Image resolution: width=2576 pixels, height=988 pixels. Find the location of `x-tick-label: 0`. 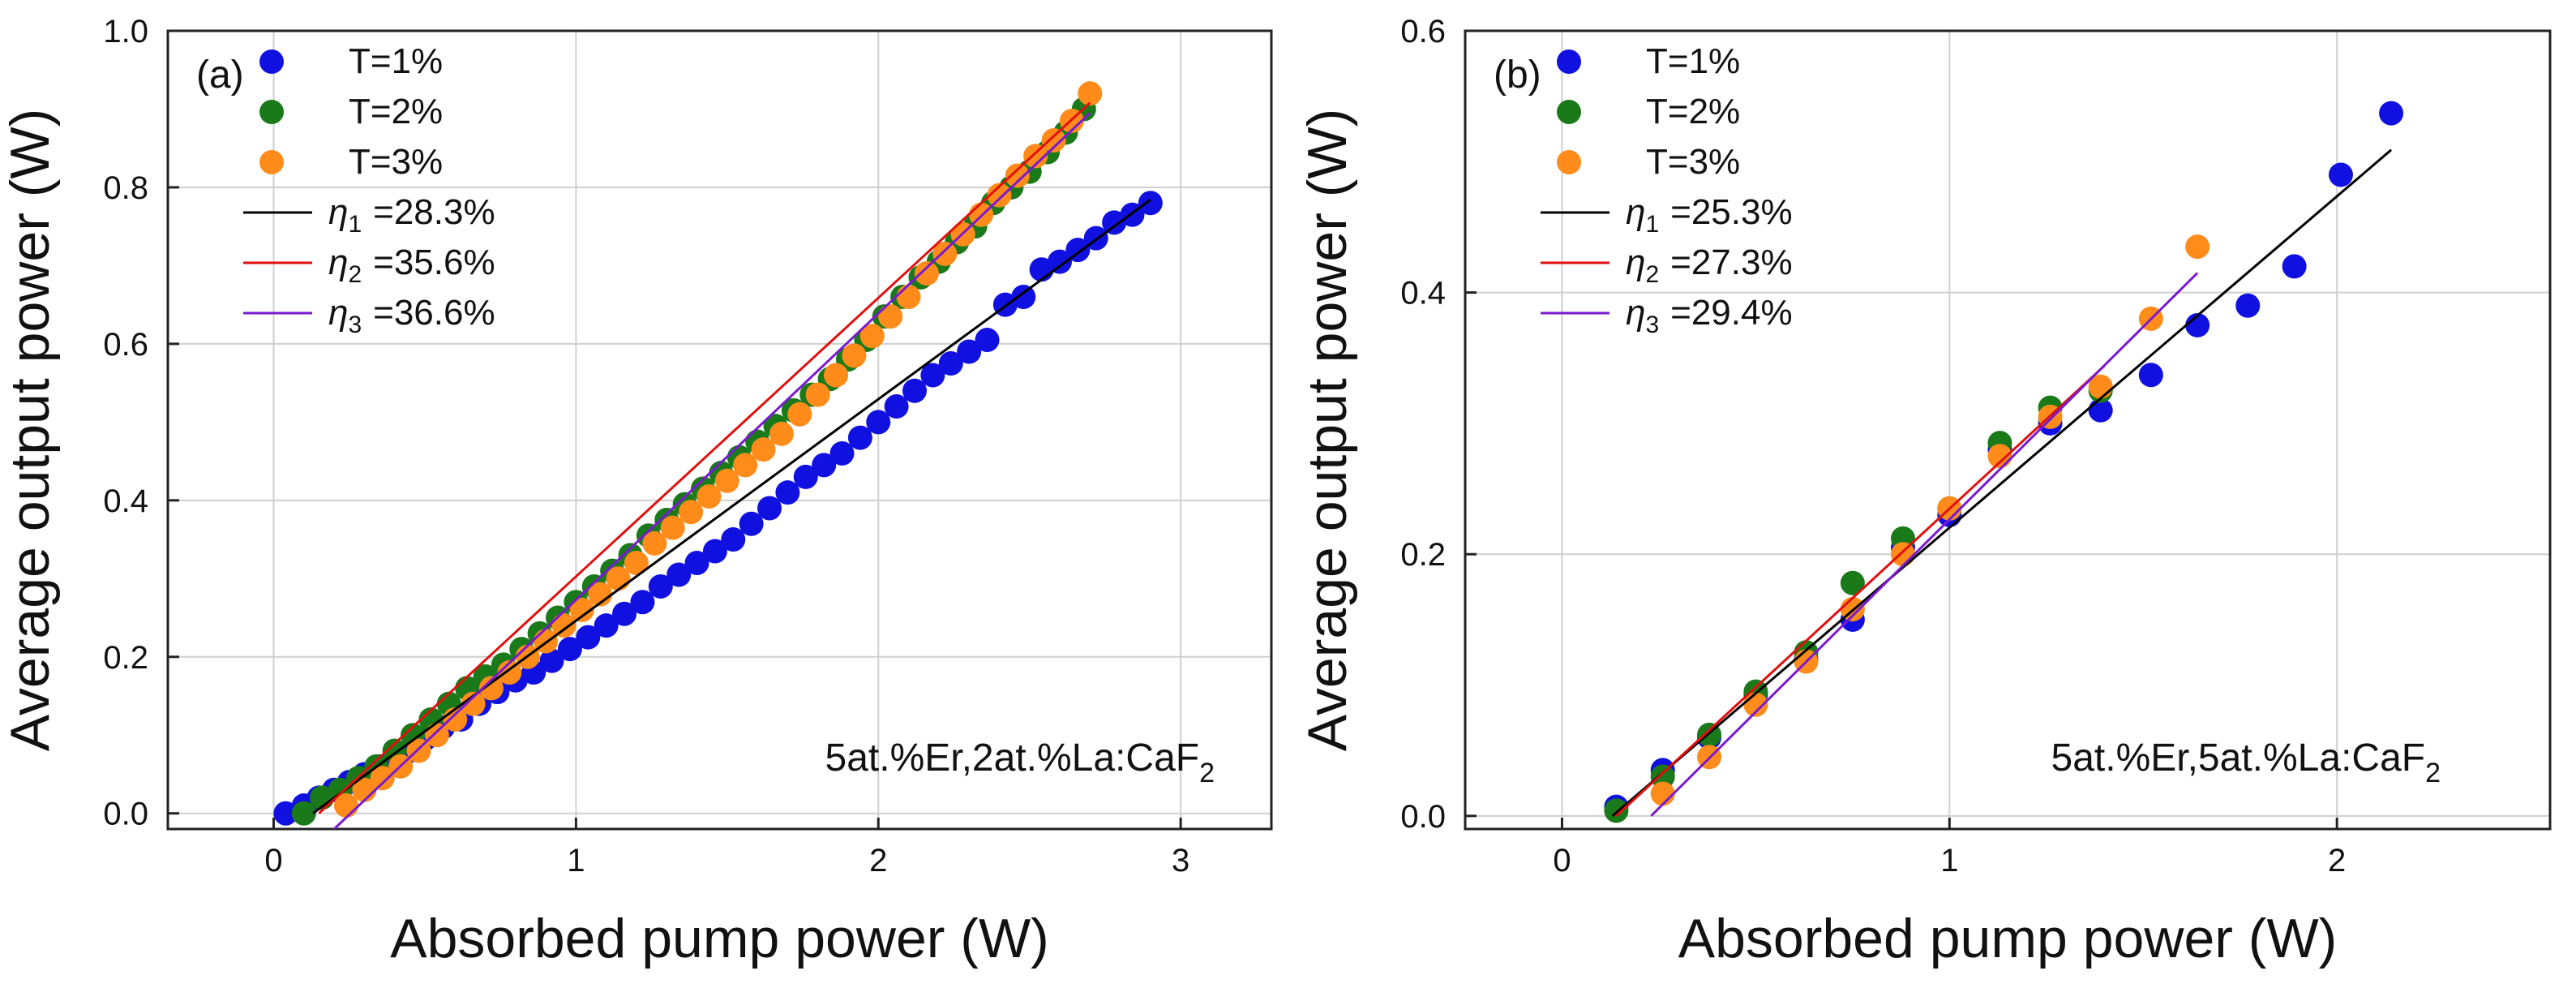

x-tick-label: 0 is located at coordinates (1562, 860).